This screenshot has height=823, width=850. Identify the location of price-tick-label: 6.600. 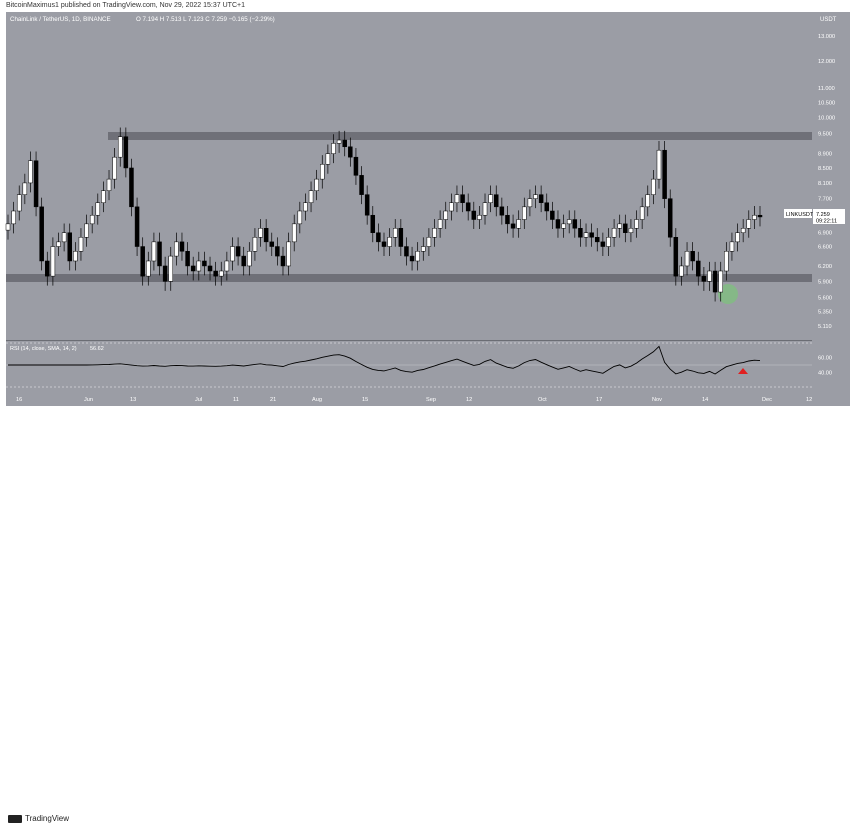
(825, 248).